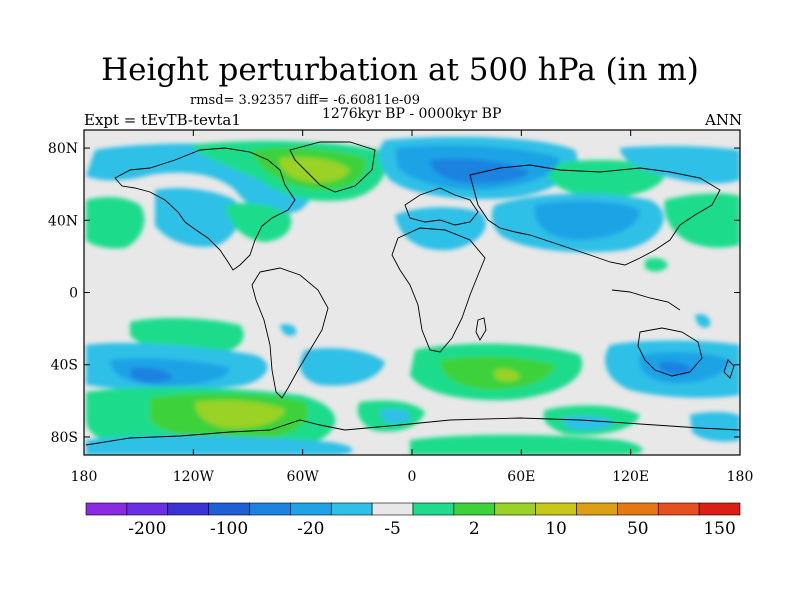  I want to click on coastline-north-america, so click(205, 209).